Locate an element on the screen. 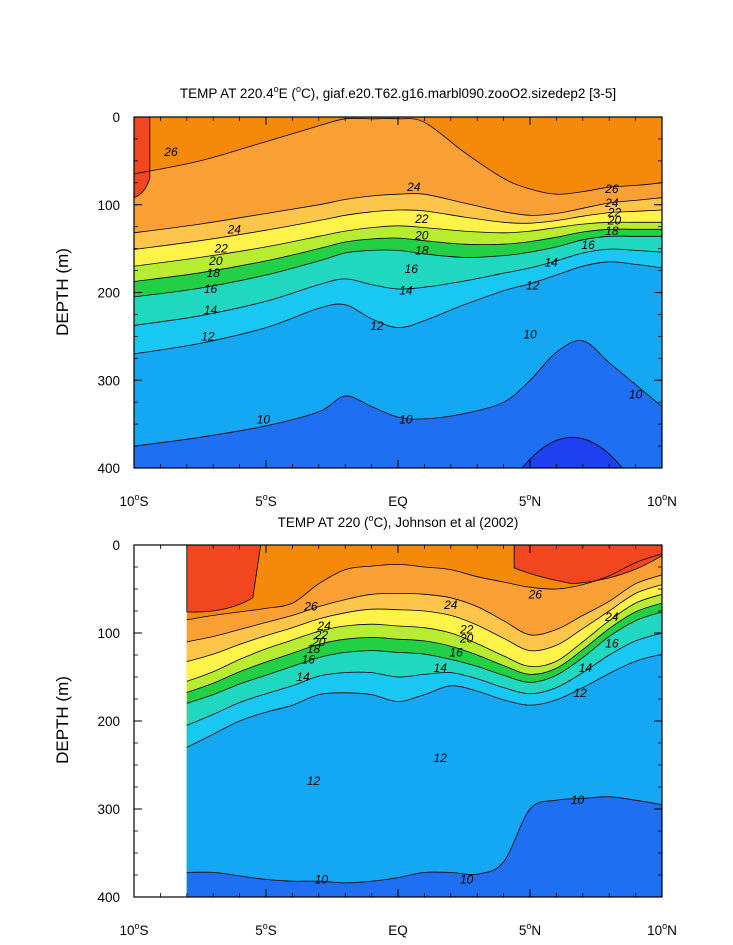  bottom-y-axis-label: DEPTH (m) is located at coordinates (62, 720).